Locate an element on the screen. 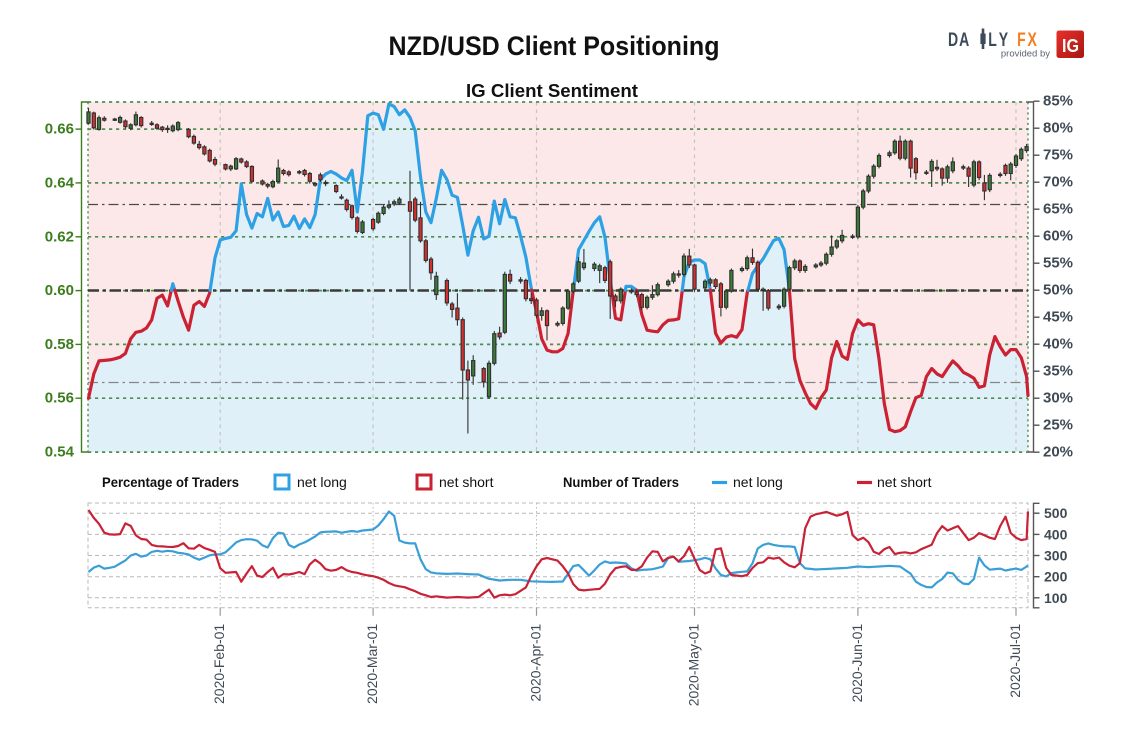  svg-text: D is located at coordinates (953, 40).